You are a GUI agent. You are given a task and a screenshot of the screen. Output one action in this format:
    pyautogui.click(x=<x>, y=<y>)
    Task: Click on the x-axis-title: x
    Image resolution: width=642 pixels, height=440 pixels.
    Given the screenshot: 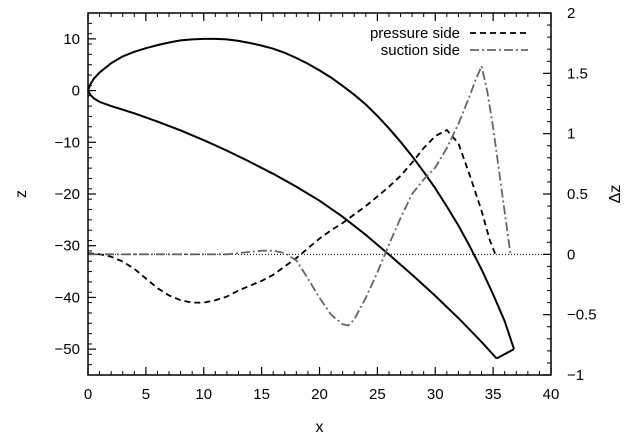 What is the action you would take?
    pyautogui.click(x=320, y=427)
    